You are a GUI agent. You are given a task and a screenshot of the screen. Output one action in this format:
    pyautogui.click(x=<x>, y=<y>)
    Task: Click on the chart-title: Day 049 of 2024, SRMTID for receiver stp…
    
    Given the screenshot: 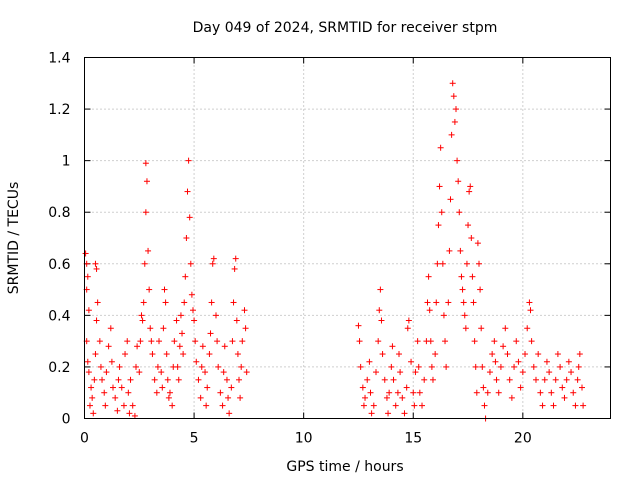 What is the action you would take?
    pyautogui.click(x=345, y=28)
    